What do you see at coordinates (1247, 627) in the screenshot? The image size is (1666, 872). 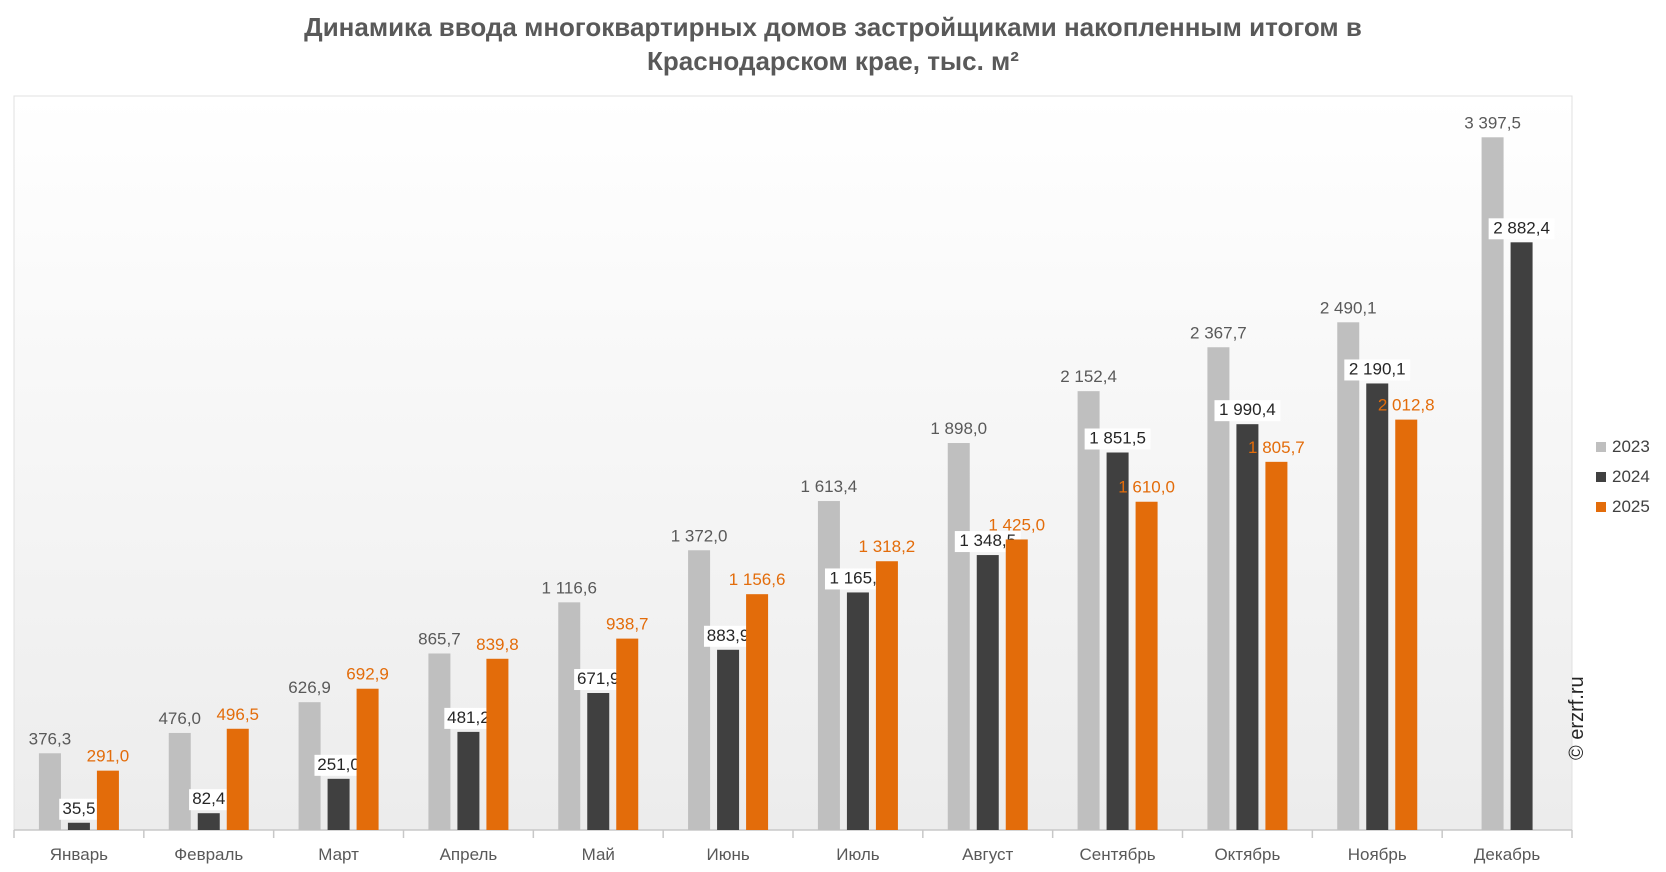 I see `bar-2024-october` at bounding box center [1247, 627].